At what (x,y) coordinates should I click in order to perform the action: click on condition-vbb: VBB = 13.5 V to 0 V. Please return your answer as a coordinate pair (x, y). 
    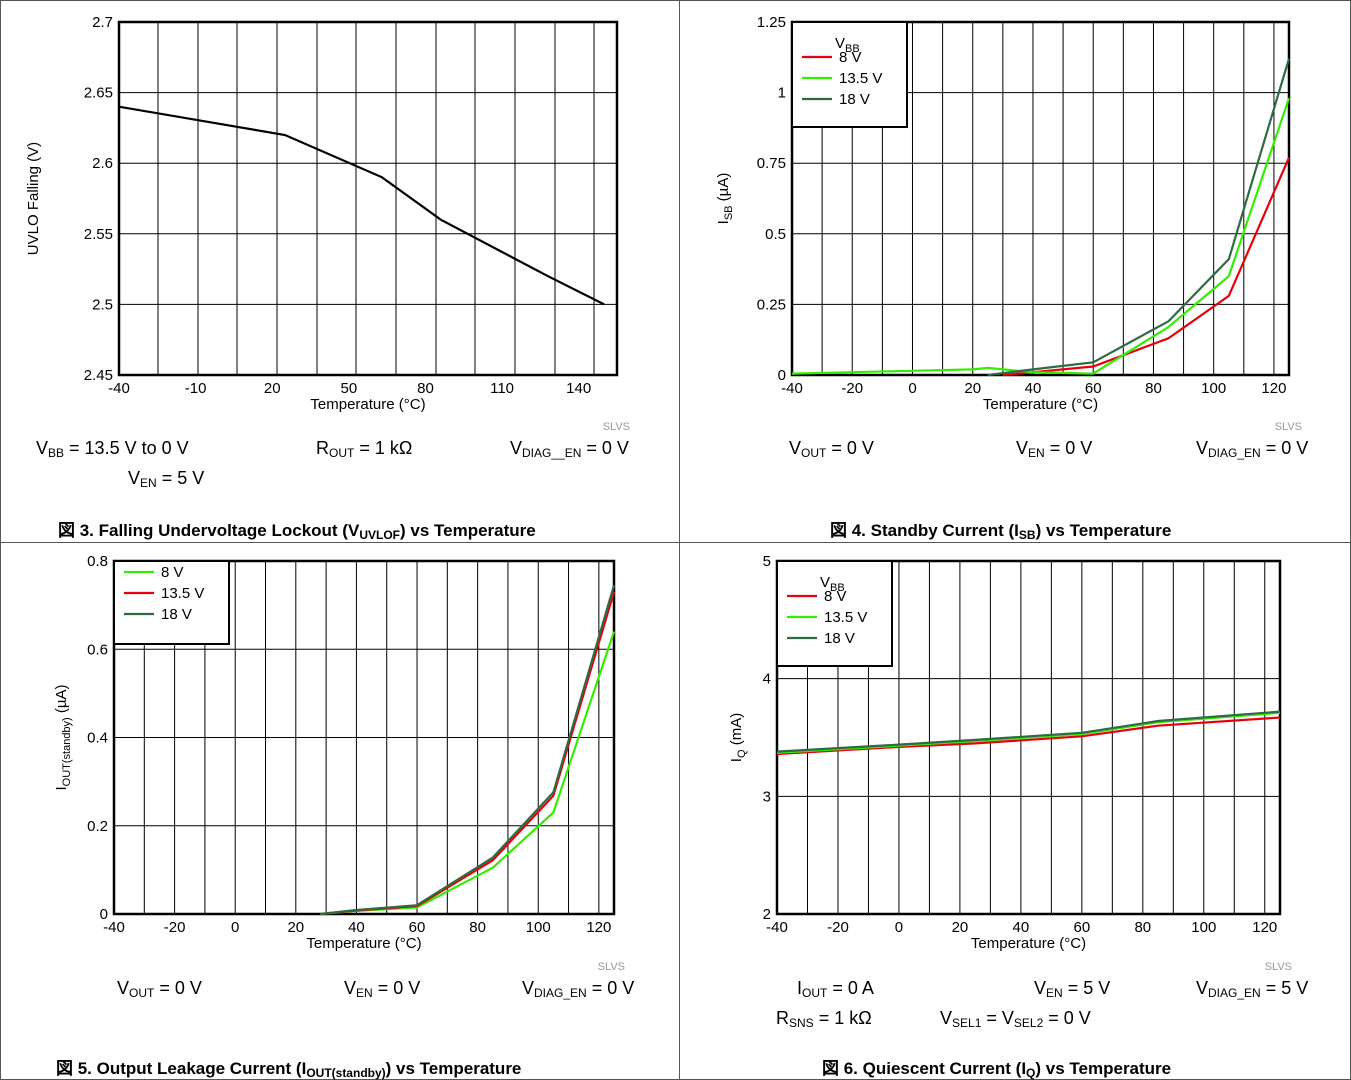
    Looking at the image, I should click on (112, 449).